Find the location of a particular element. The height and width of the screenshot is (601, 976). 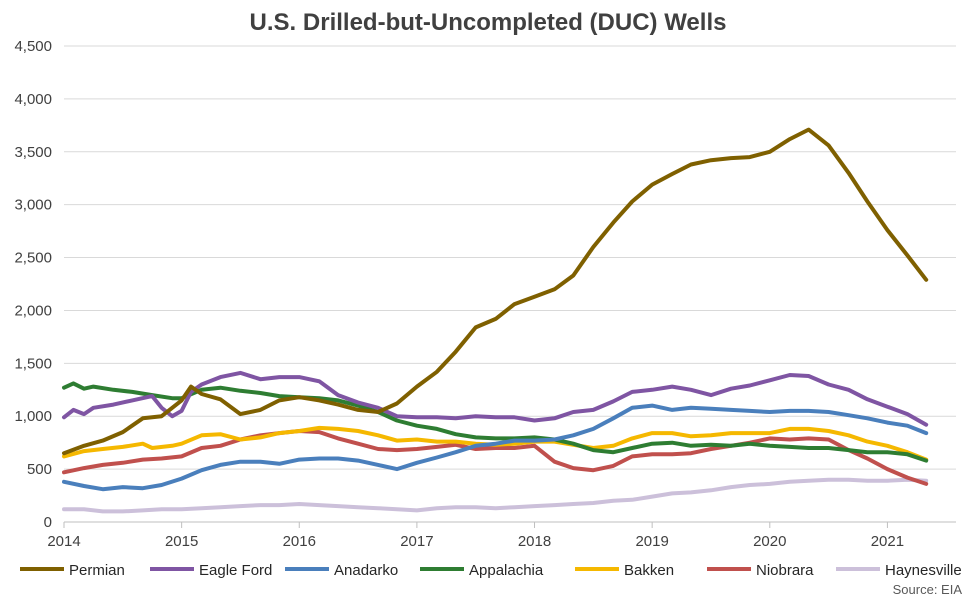

chart-title: U.S. Drilled-but-Uncompleted (DUC) Wells is located at coordinates (488, 22).